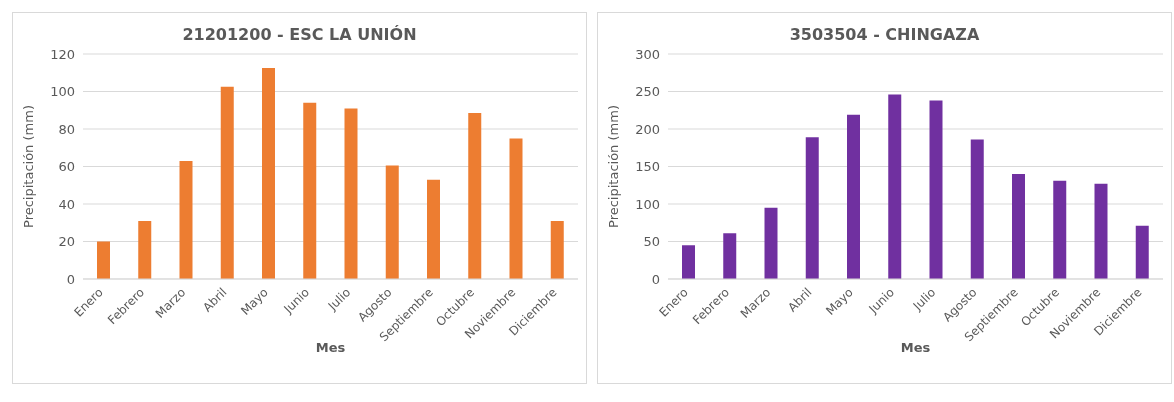  I want to click on y-tick-label: 300, so click(647, 54).